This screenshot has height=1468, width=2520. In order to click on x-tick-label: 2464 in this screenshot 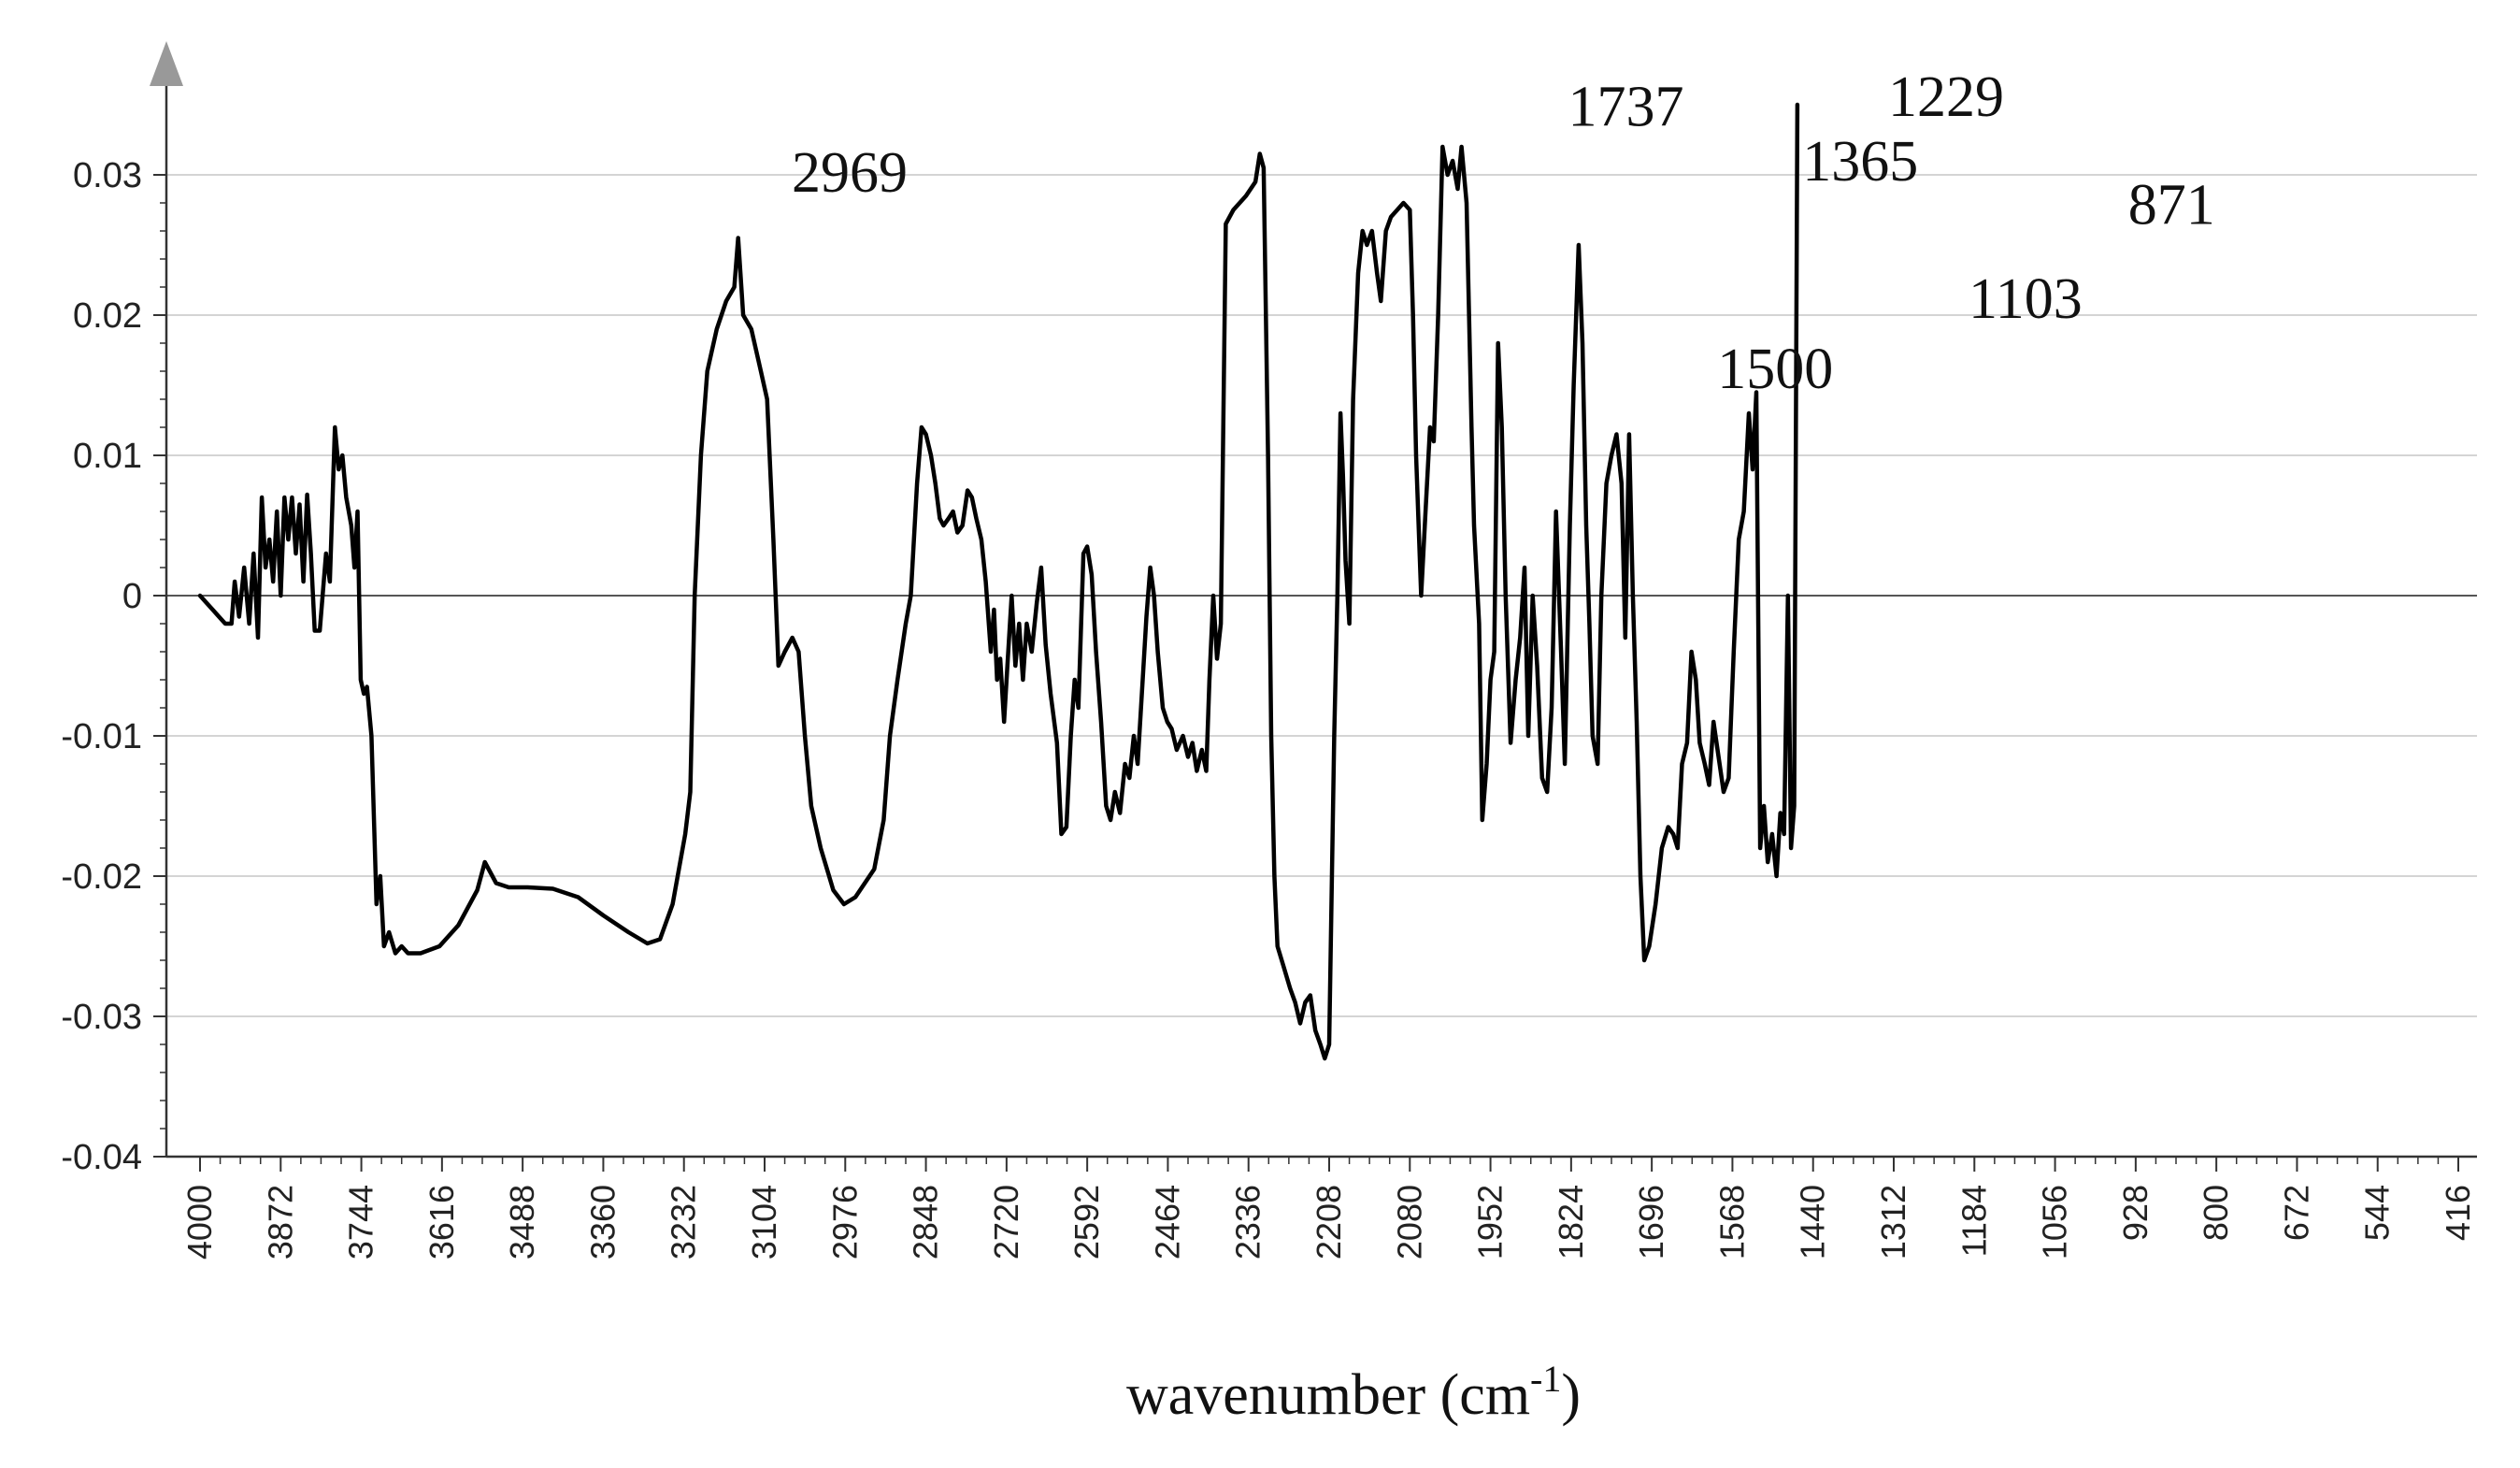, I will do `click(1167, 1222)`.